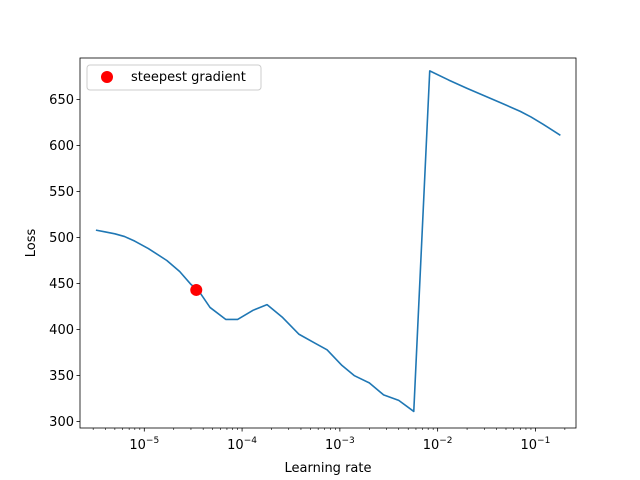 The image size is (640, 480). What do you see at coordinates (536, 444) in the screenshot?
I see `x-tick-label: 10⁻¹` at bounding box center [536, 444].